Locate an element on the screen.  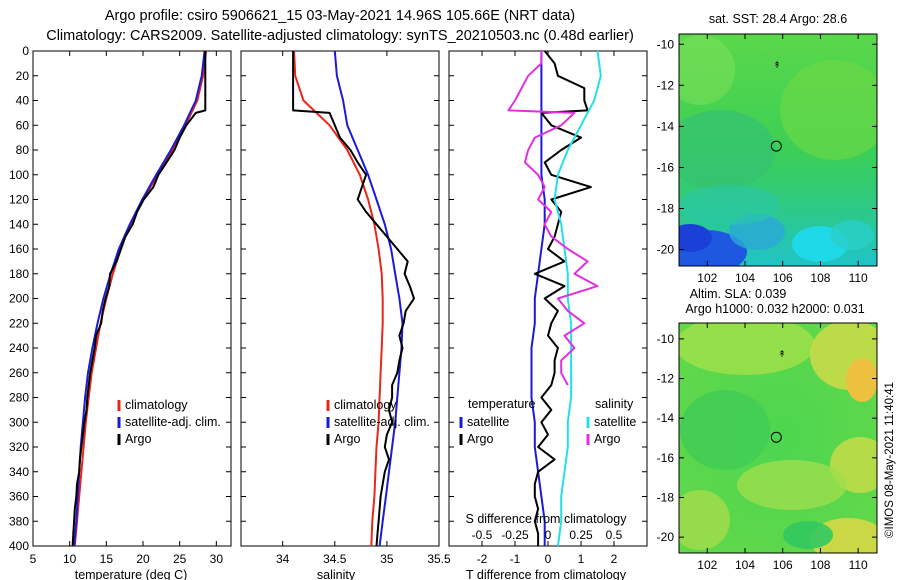
x-tick-label: -2 is located at coordinates (482, 559).